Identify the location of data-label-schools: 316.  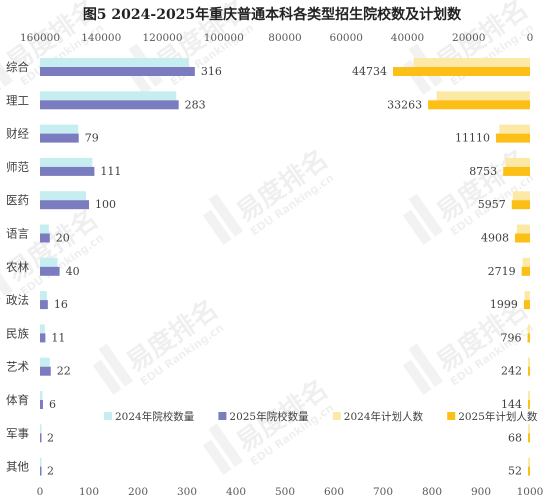
(211, 71).